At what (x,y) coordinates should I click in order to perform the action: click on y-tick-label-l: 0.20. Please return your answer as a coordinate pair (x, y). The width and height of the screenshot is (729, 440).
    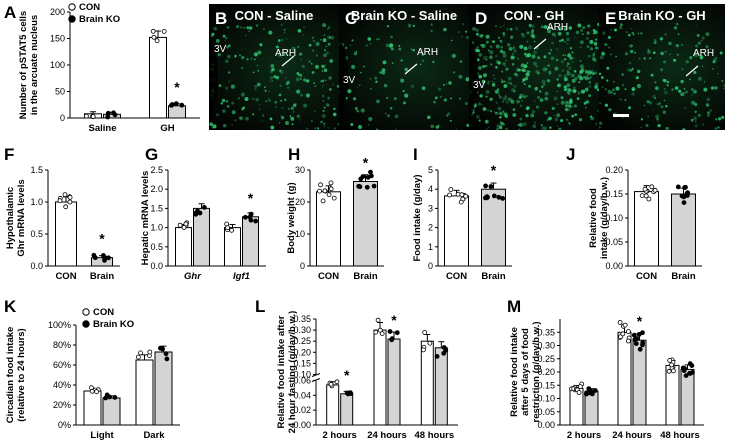
    Looking at the image, I should click on (302, 352).